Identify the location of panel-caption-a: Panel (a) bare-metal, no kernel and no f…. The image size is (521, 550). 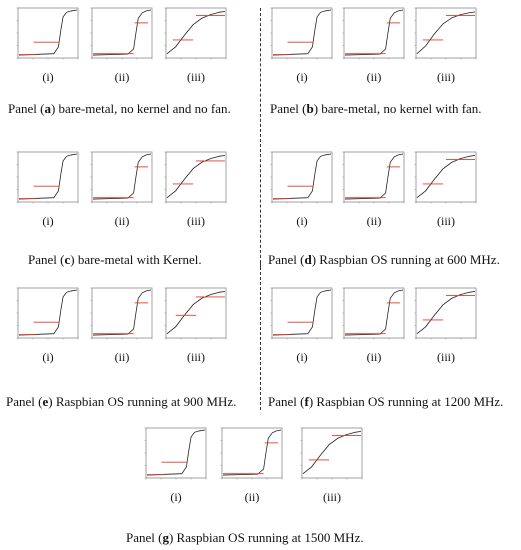
(119, 109).